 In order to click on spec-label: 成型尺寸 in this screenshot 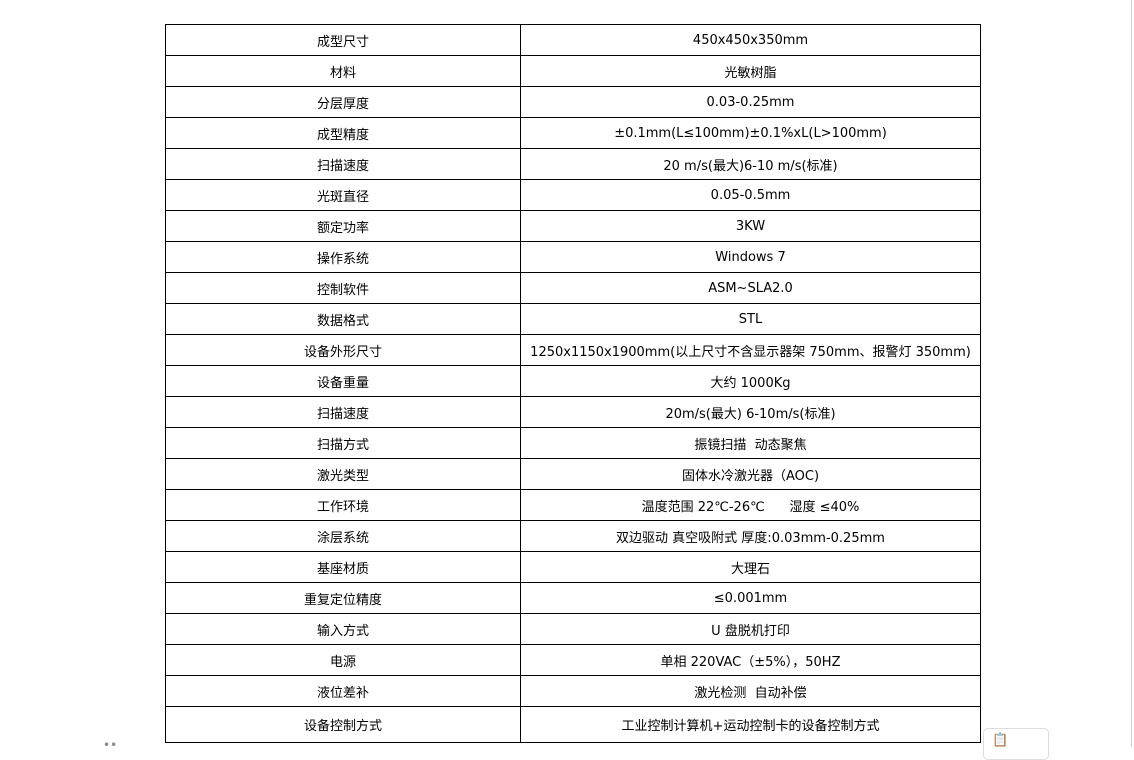, I will do `click(343, 40)`.